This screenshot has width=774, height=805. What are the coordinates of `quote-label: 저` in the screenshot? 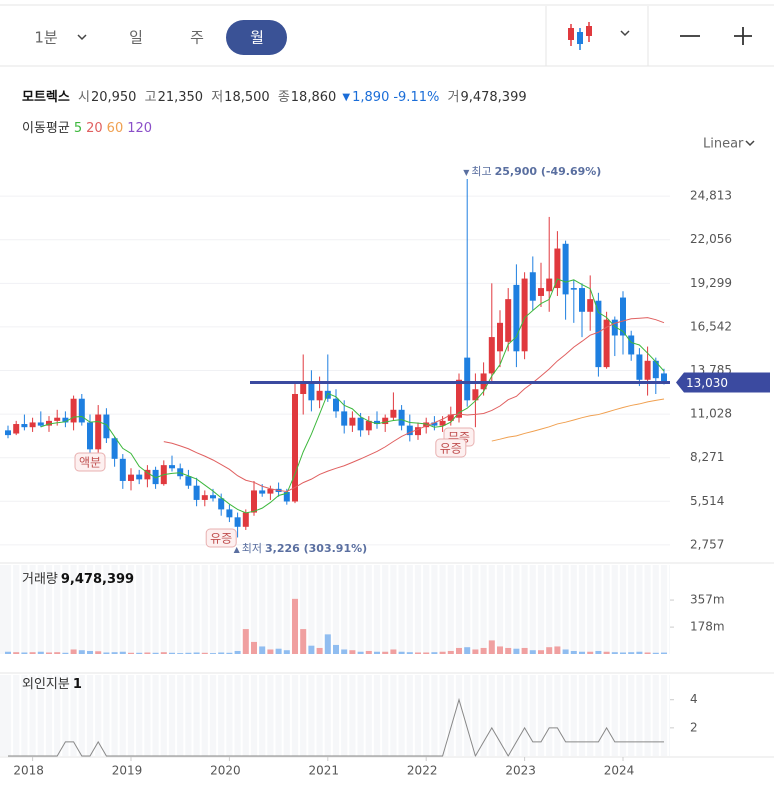 It's located at (217, 97).